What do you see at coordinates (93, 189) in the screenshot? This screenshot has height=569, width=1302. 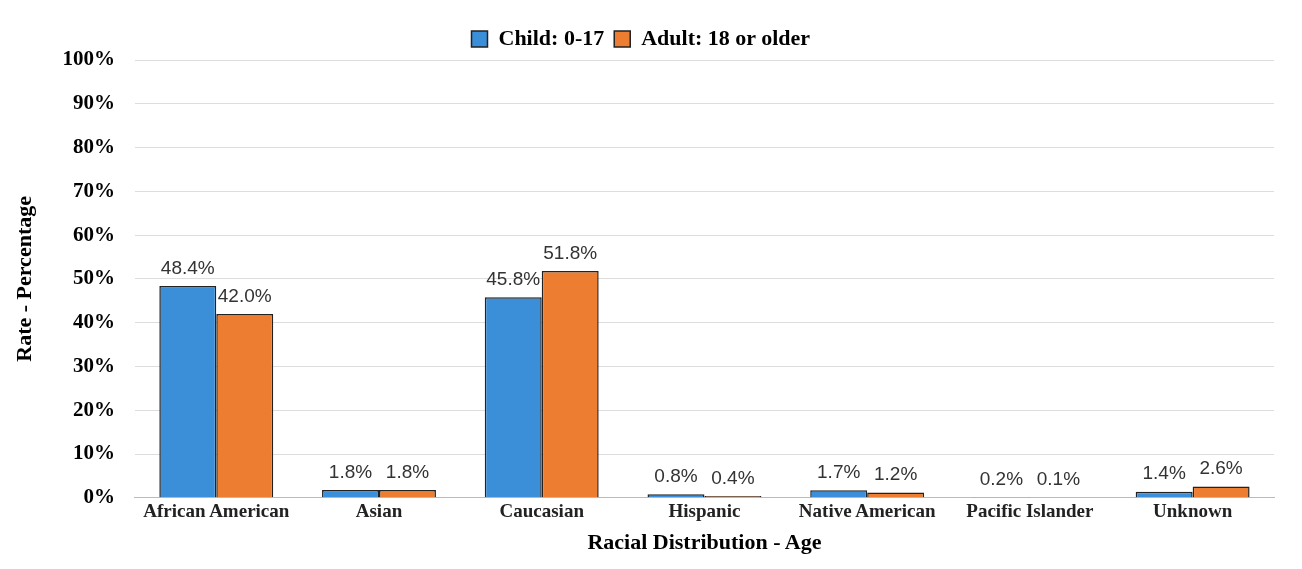 I see `y-tick-label: 70%` at bounding box center [93, 189].